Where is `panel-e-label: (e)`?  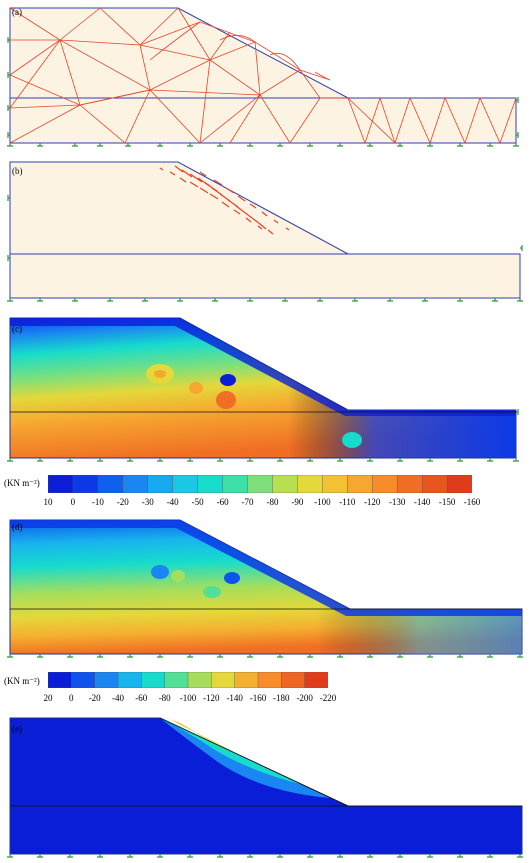
panel-e-label: (e) is located at coordinates (17, 729).